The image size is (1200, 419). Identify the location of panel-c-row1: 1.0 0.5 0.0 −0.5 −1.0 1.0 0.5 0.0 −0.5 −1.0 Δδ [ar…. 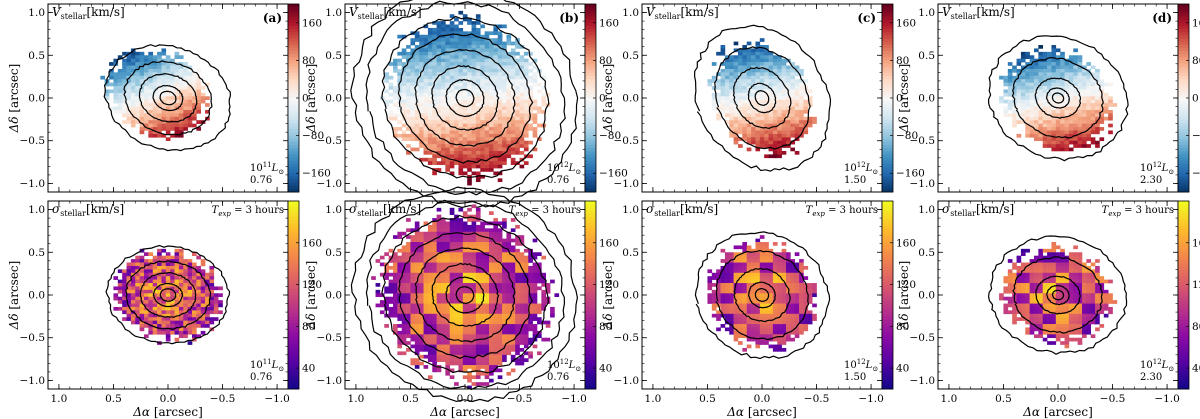
(758, 309).